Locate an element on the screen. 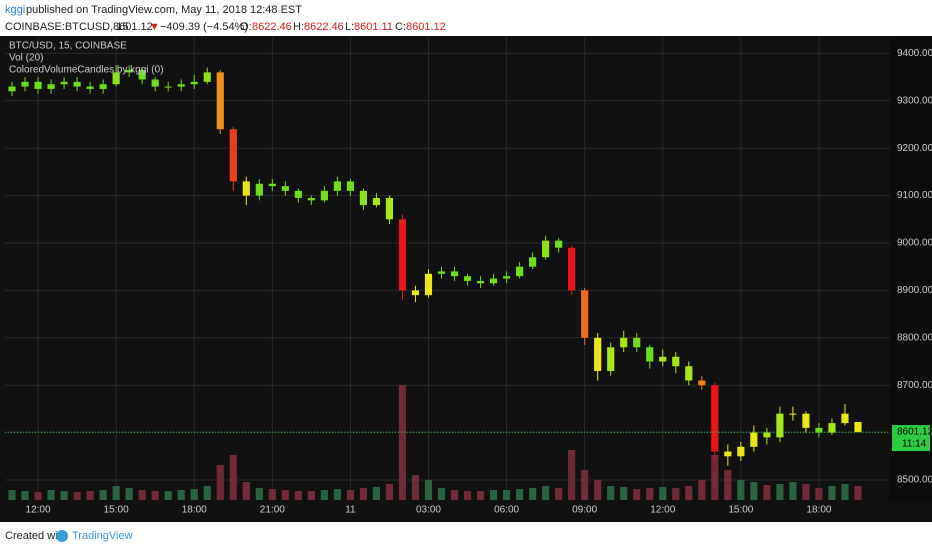  symbol: COINBASE:BTCUSD, 15 is located at coordinates (66, 27).